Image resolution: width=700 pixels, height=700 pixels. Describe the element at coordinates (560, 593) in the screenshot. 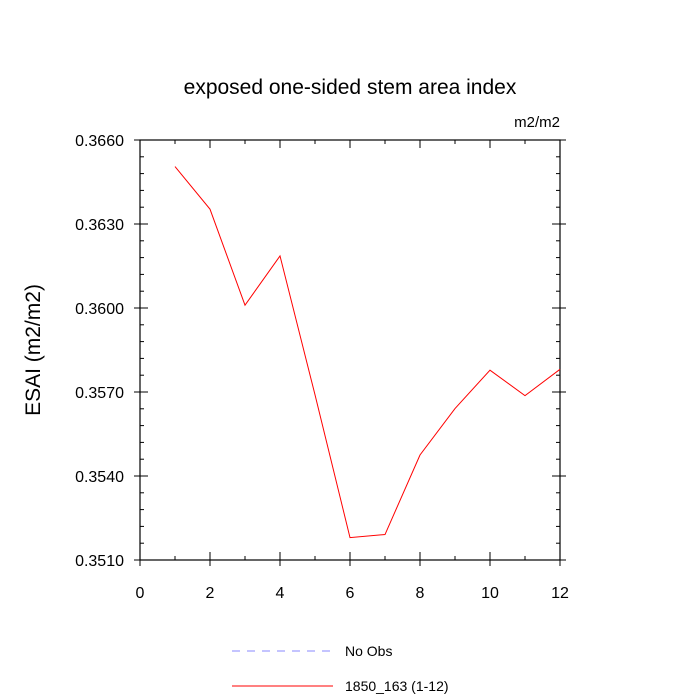

I see `x-tick-label: 12` at that location.